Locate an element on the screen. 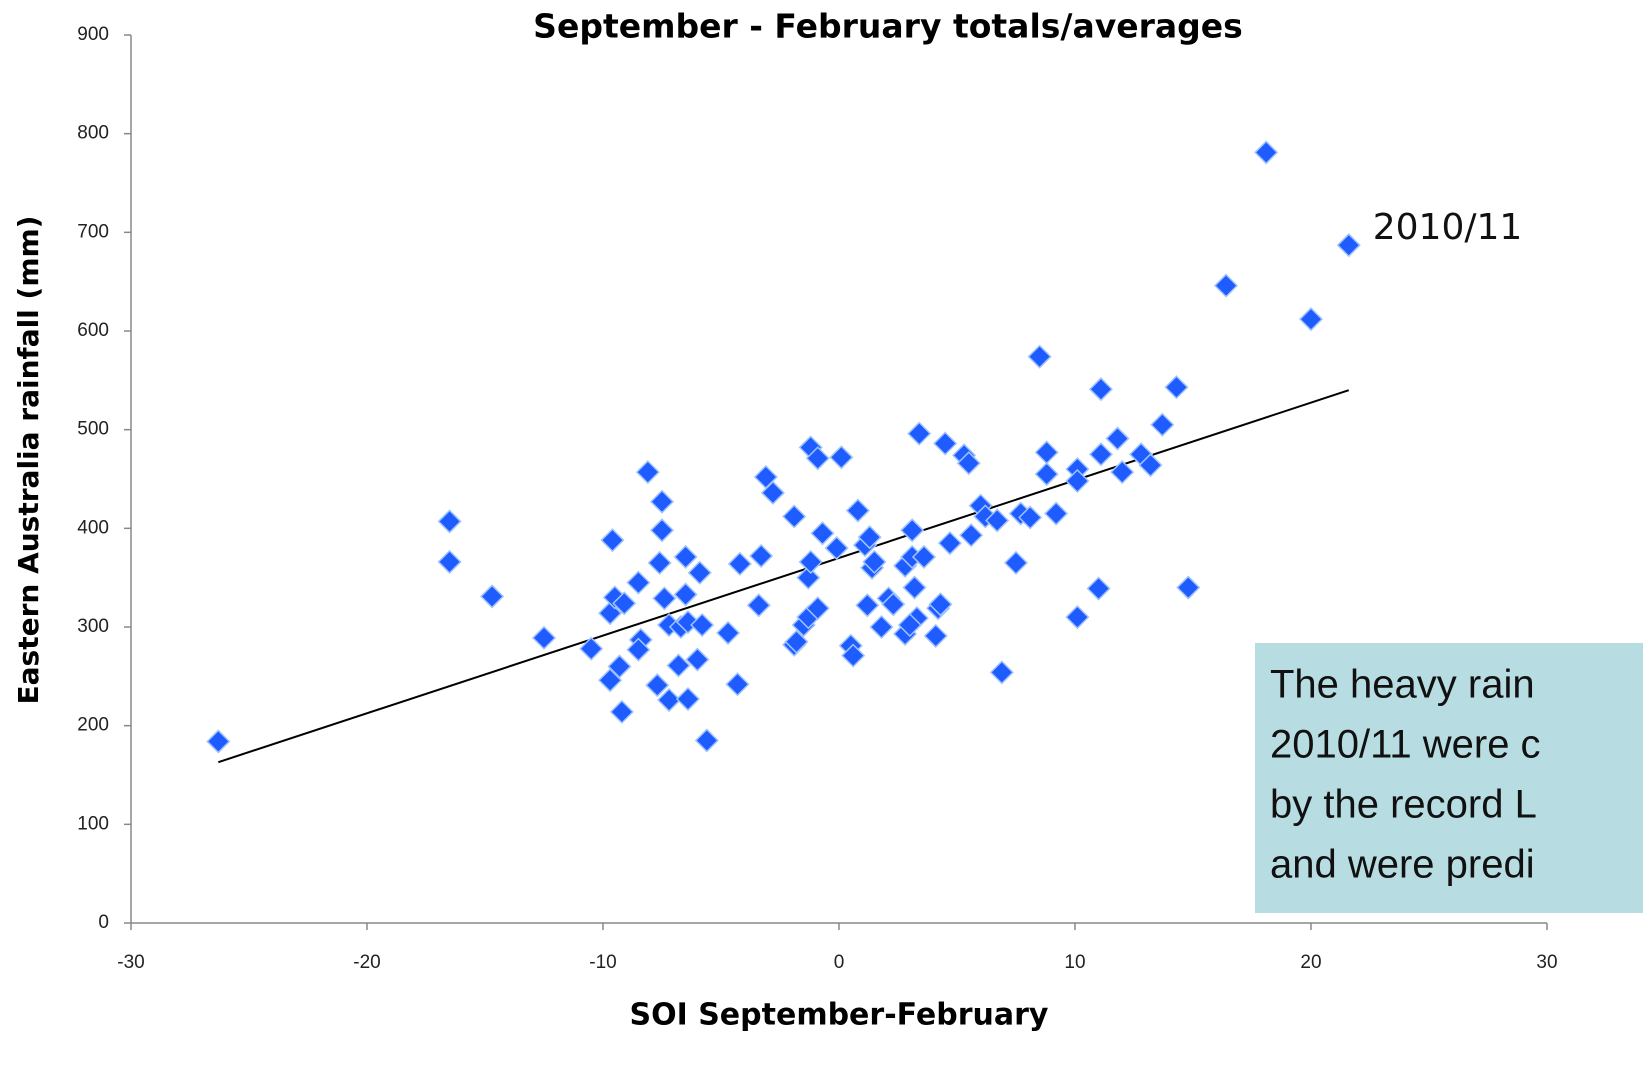  note-line: 2010/11 were c is located at coordinates (1405, 745).